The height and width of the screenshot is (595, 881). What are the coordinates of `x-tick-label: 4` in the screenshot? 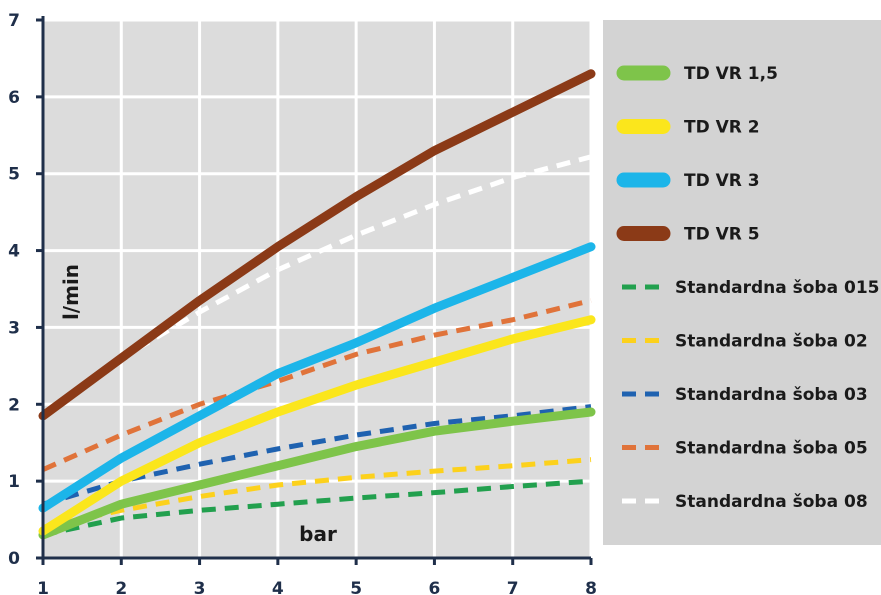 It's located at (278, 587).